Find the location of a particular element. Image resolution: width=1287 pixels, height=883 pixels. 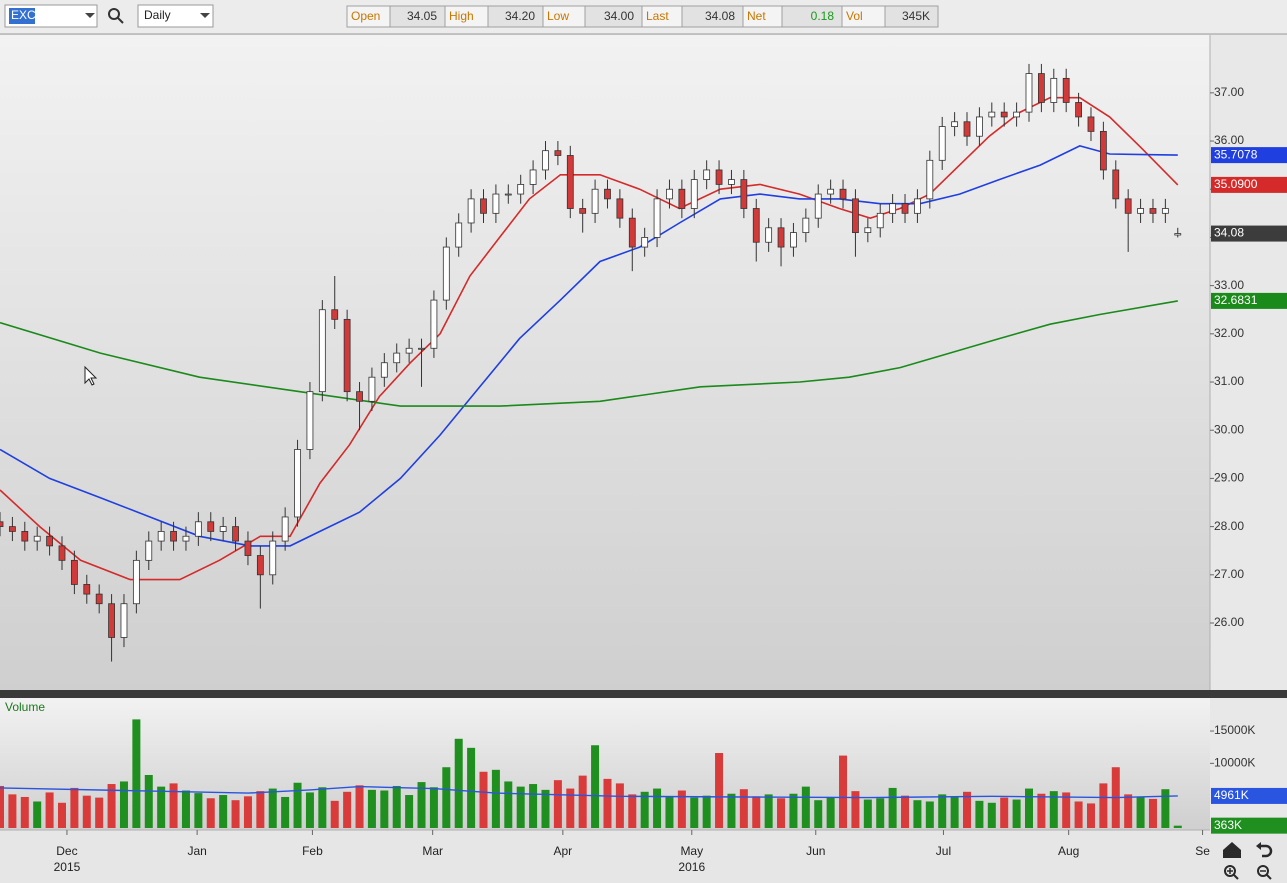

y-tick-label: 31.00 is located at coordinates (1229, 381).